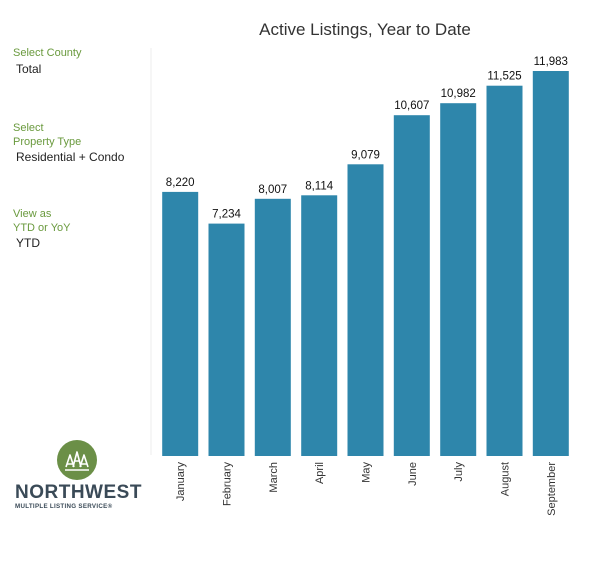  Describe the element at coordinates (458, 94) in the screenshot. I see `value-label-july: 10,982` at that location.